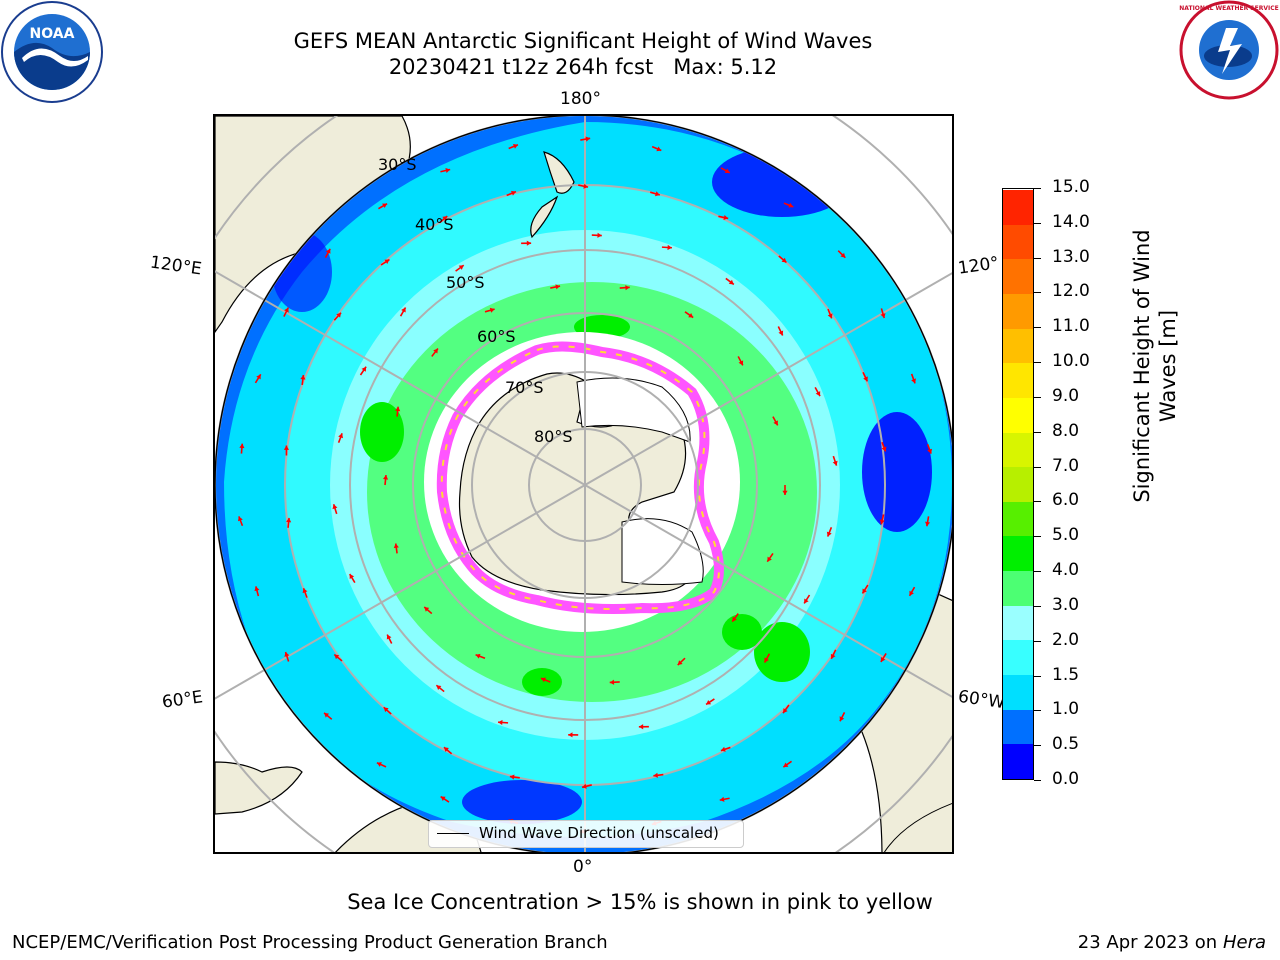 The height and width of the screenshot is (960, 1280). I want to click on lat-label-30s: 30°S, so click(397, 164).